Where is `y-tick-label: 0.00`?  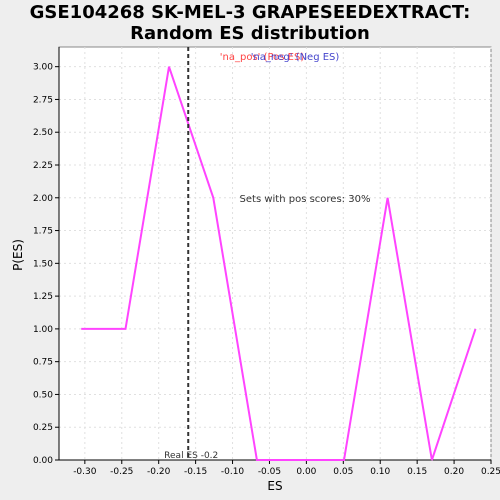 y-tick-label: 0.00 is located at coordinates (43, 461).